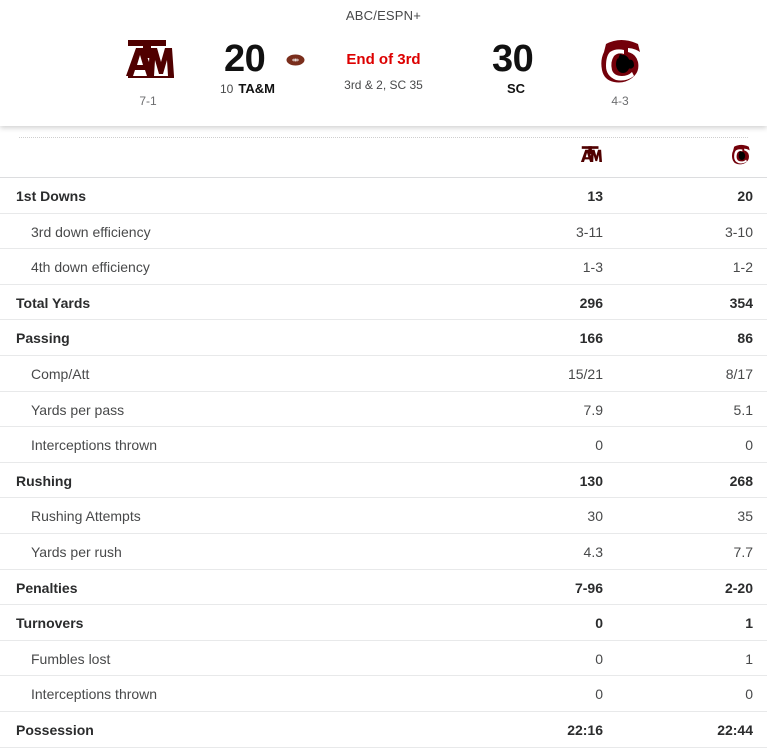 The image size is (767, 750). I want to click on stat-away-value: 1-3, so click(592, 267).